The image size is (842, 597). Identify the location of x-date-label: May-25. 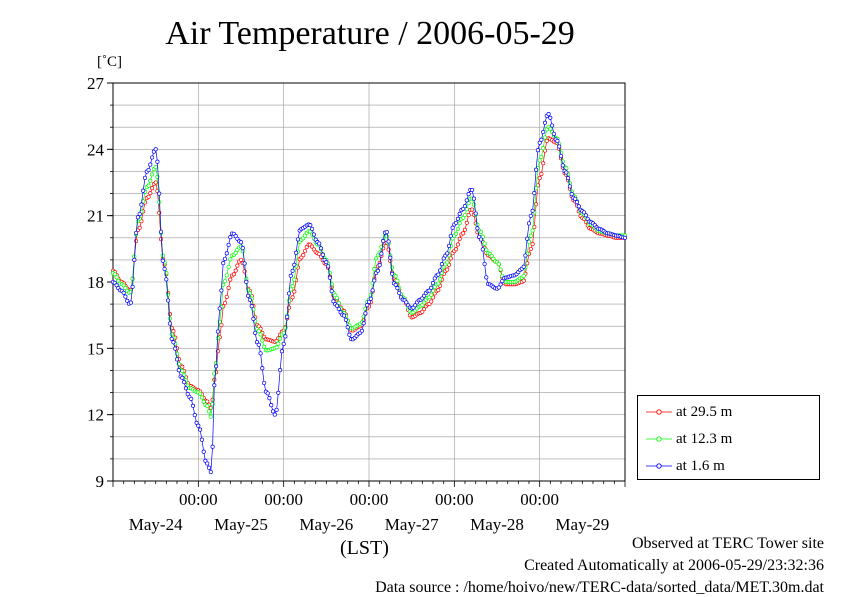
(241, 524).